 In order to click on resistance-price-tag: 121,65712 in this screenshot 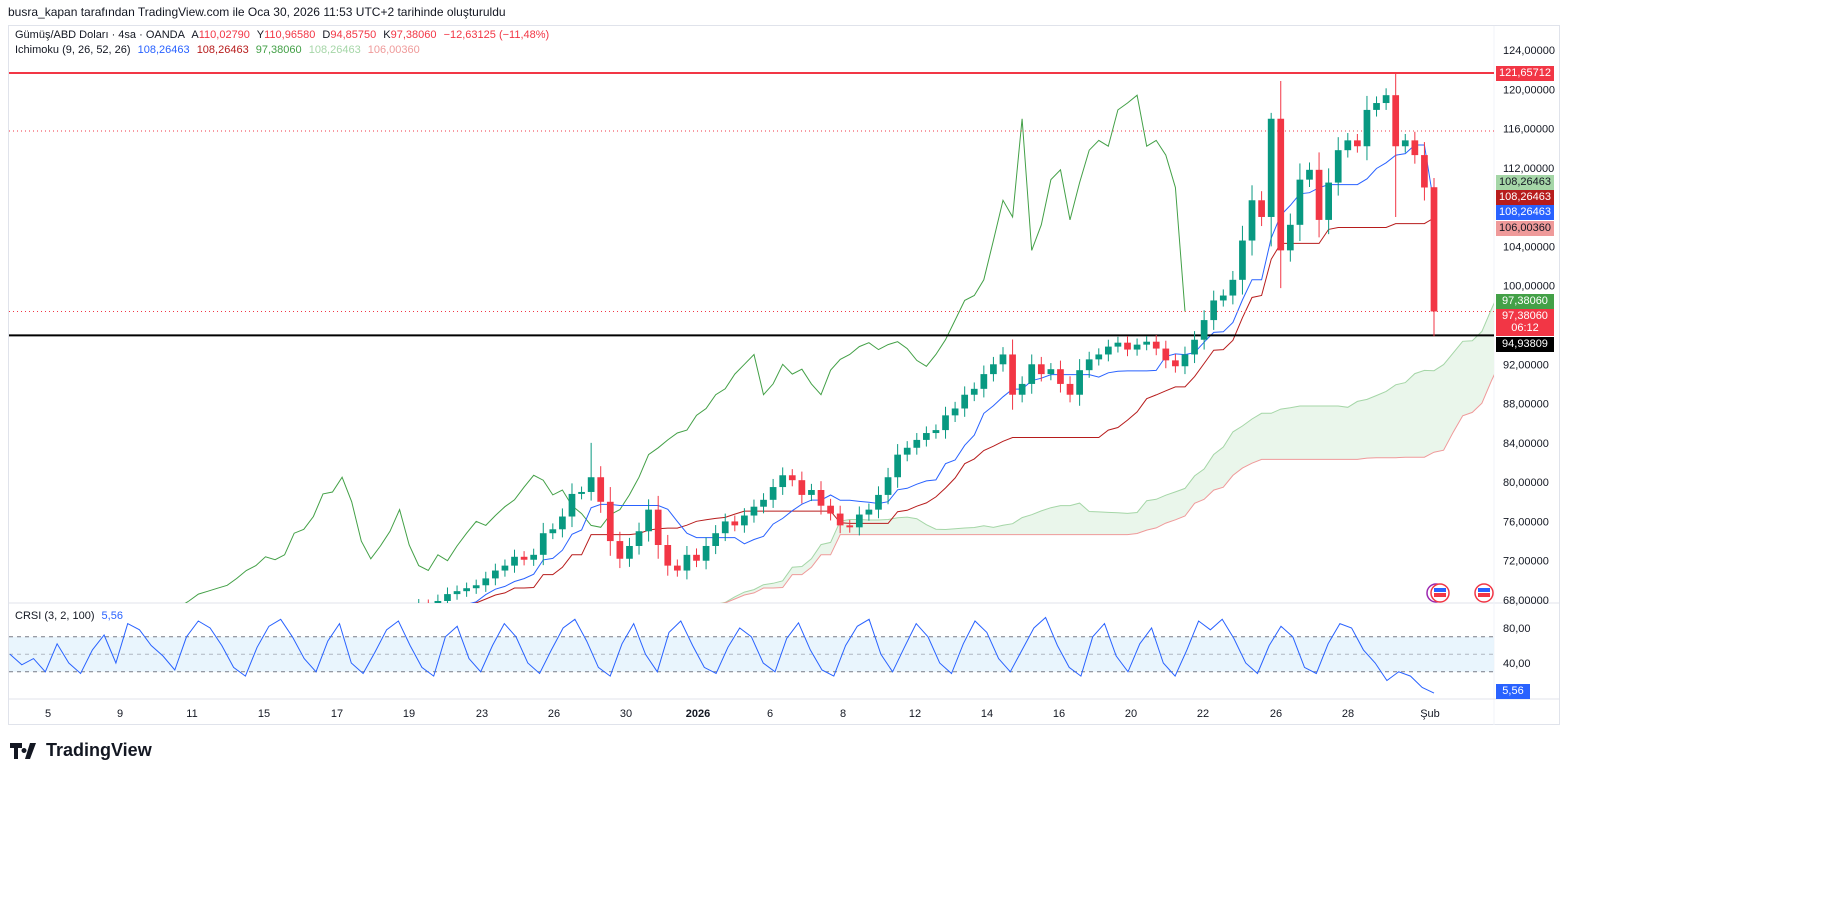, I will do `click(1525, 73)`.